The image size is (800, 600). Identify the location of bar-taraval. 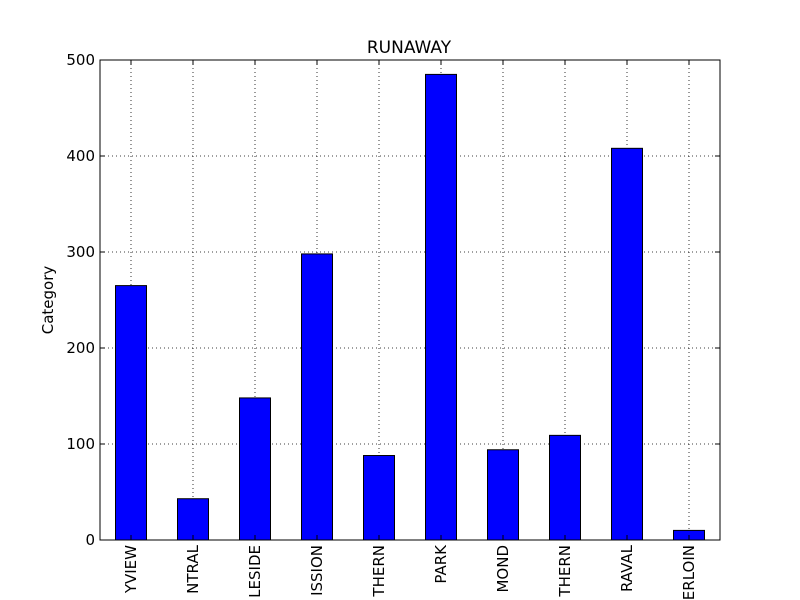
(627, 344).